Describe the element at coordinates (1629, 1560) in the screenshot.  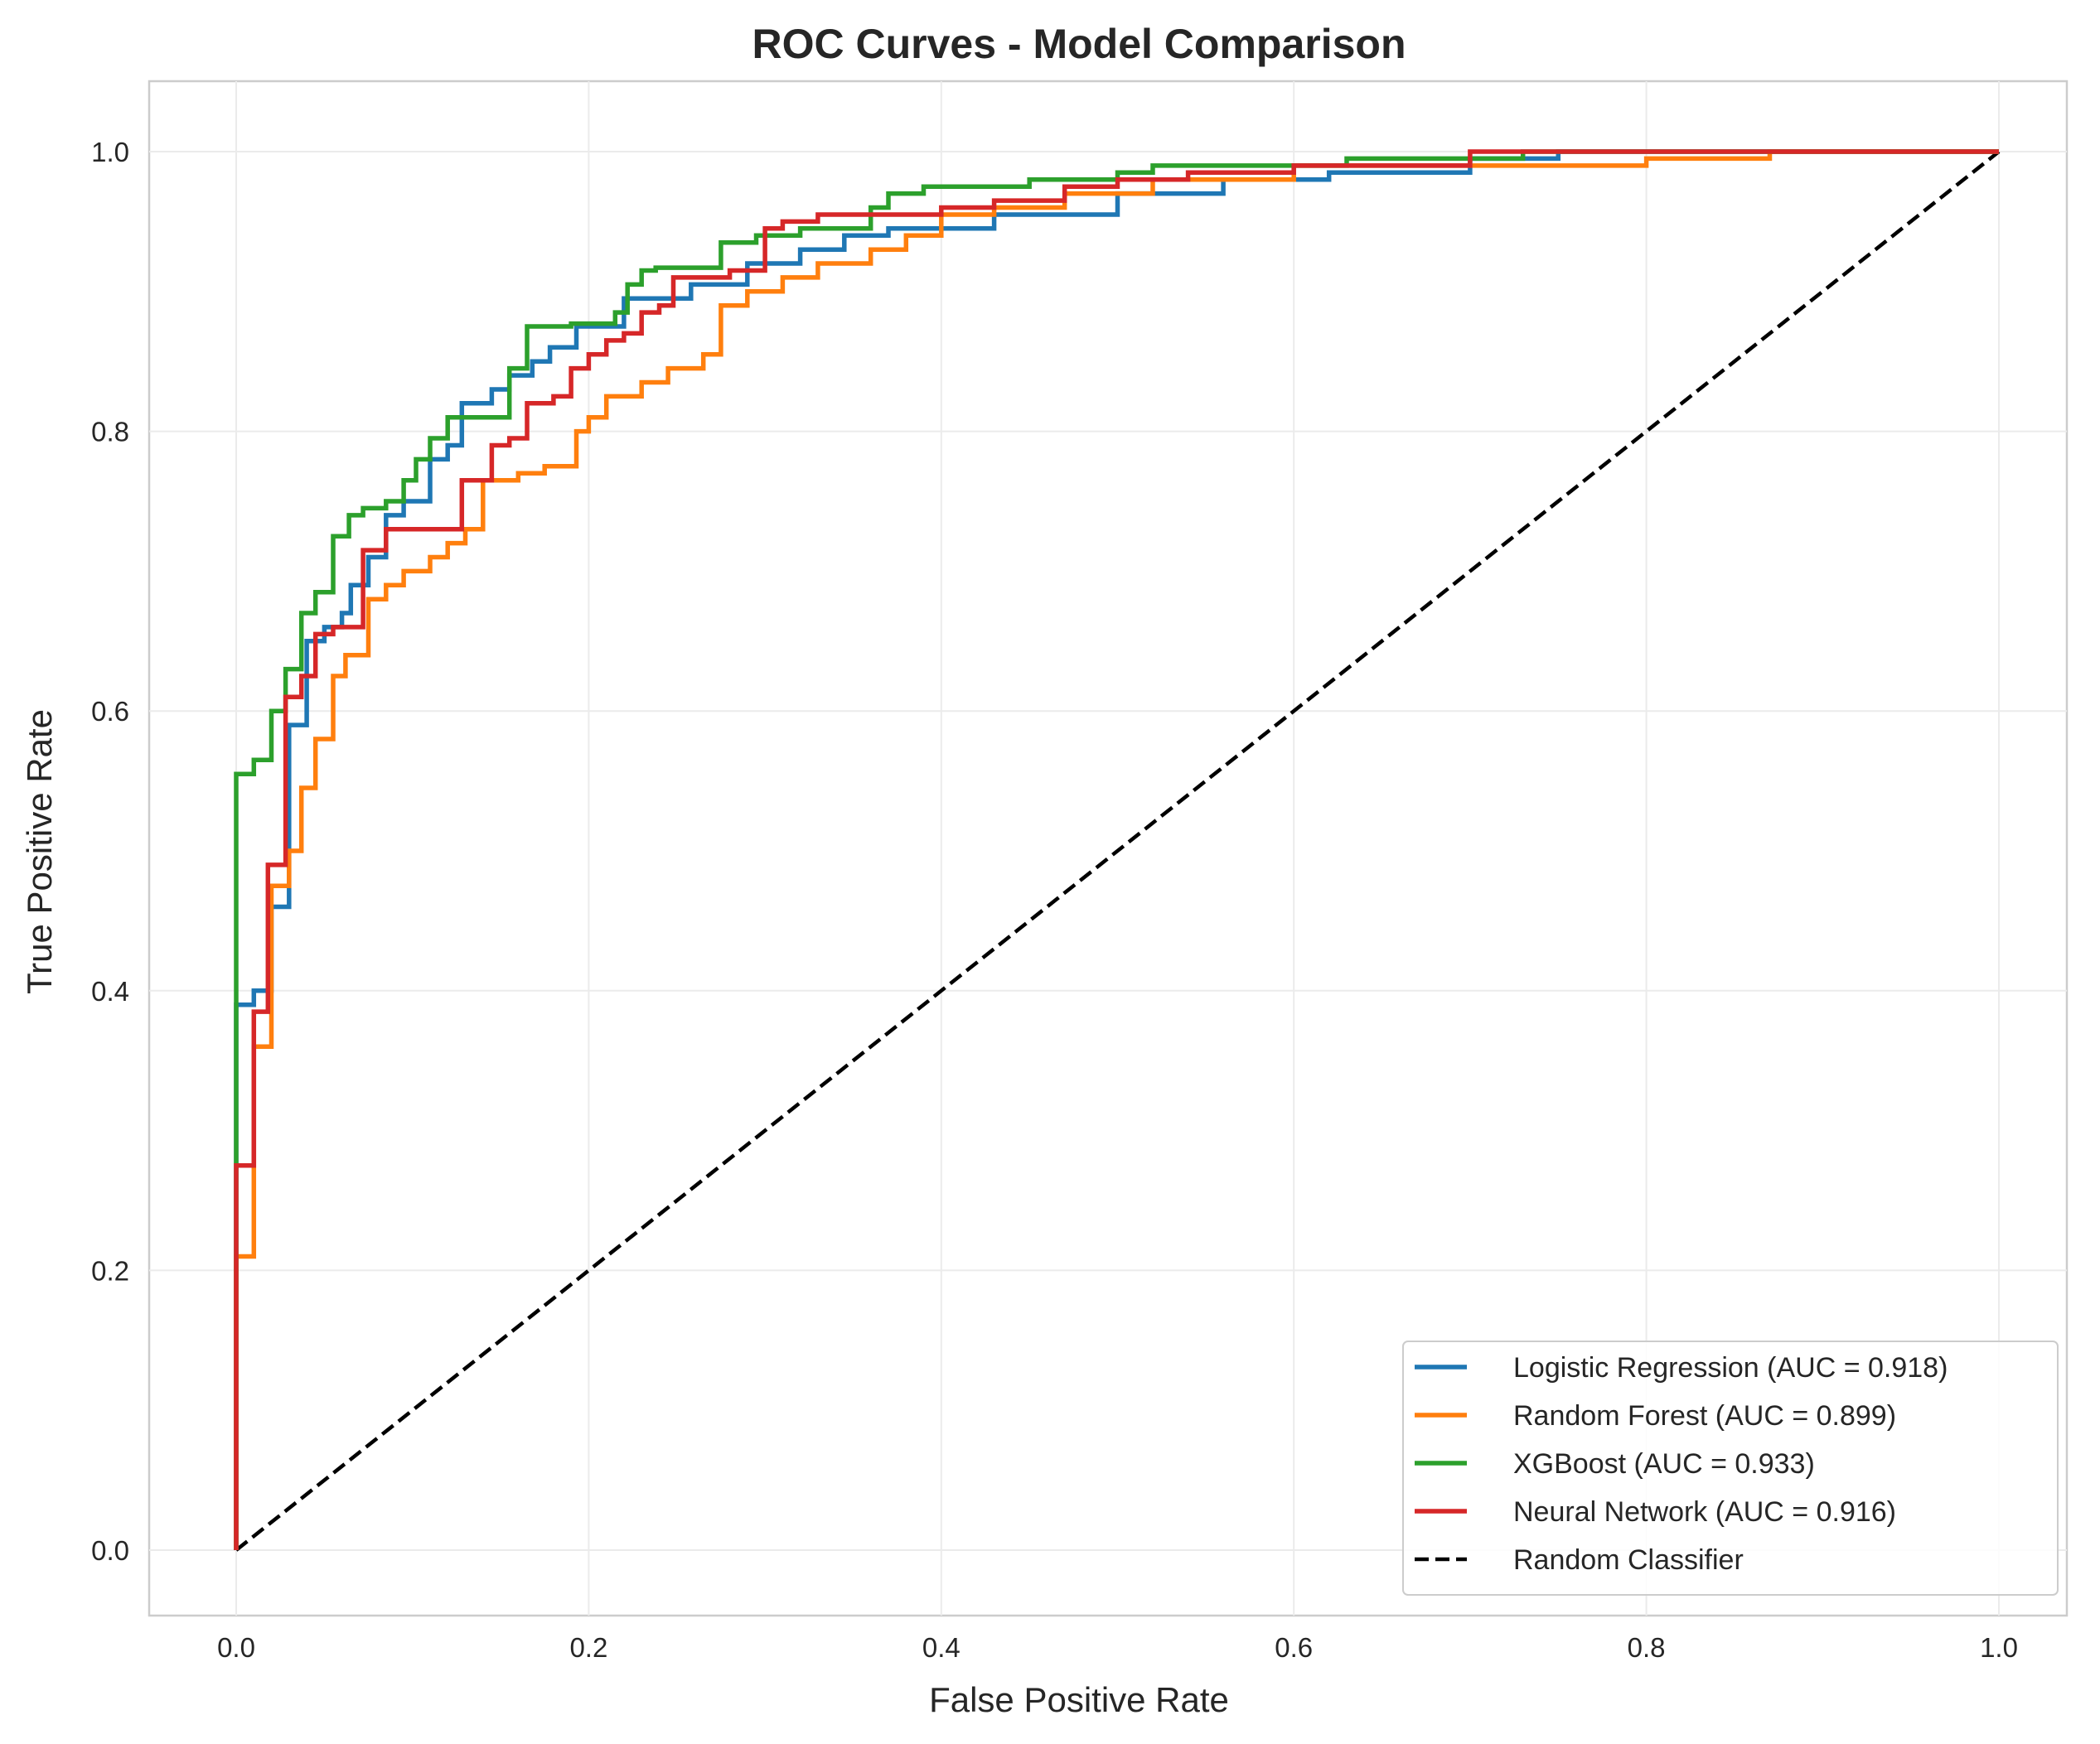
I see `legend-label: Random Classifier` at that location.